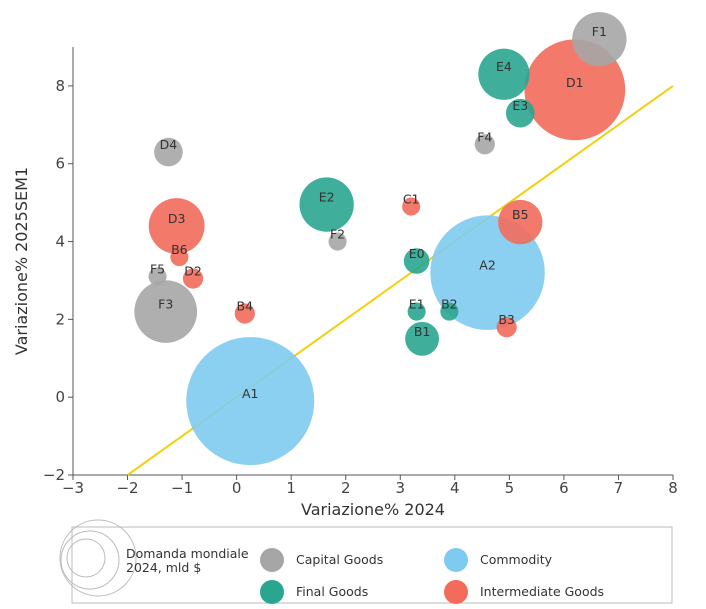 This screenshot has height=609, width=706. What do you see at coordinates (516, 559) in the screenshot?
I see `legend-label-commodity: Commodity` at bounding box center [516, 559].